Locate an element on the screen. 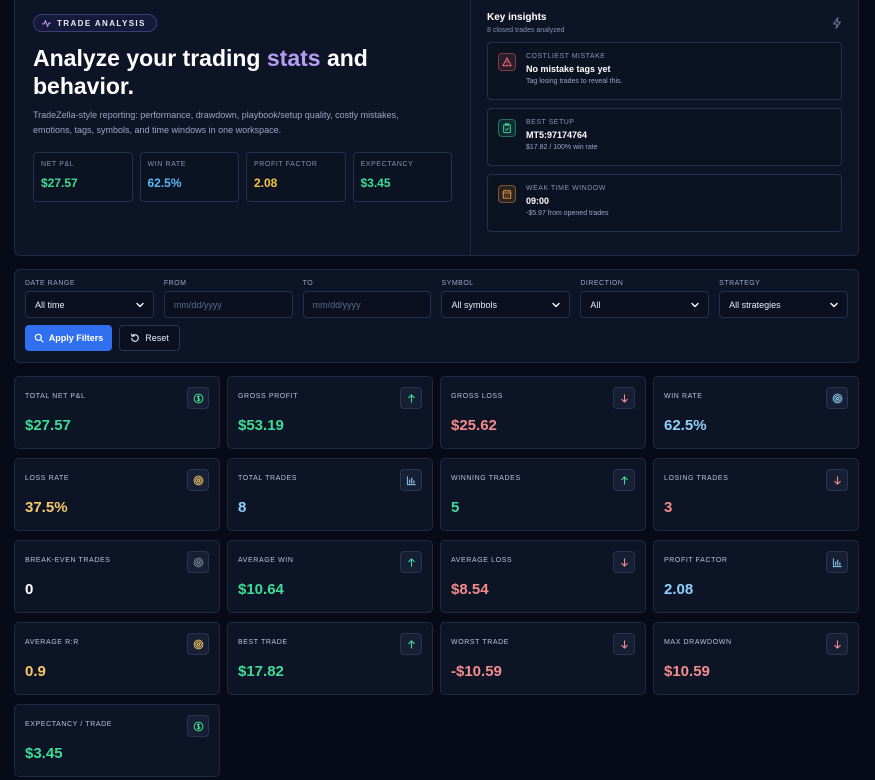  apply-filters-button: Apply Filters is located at coordinates (68, 338).